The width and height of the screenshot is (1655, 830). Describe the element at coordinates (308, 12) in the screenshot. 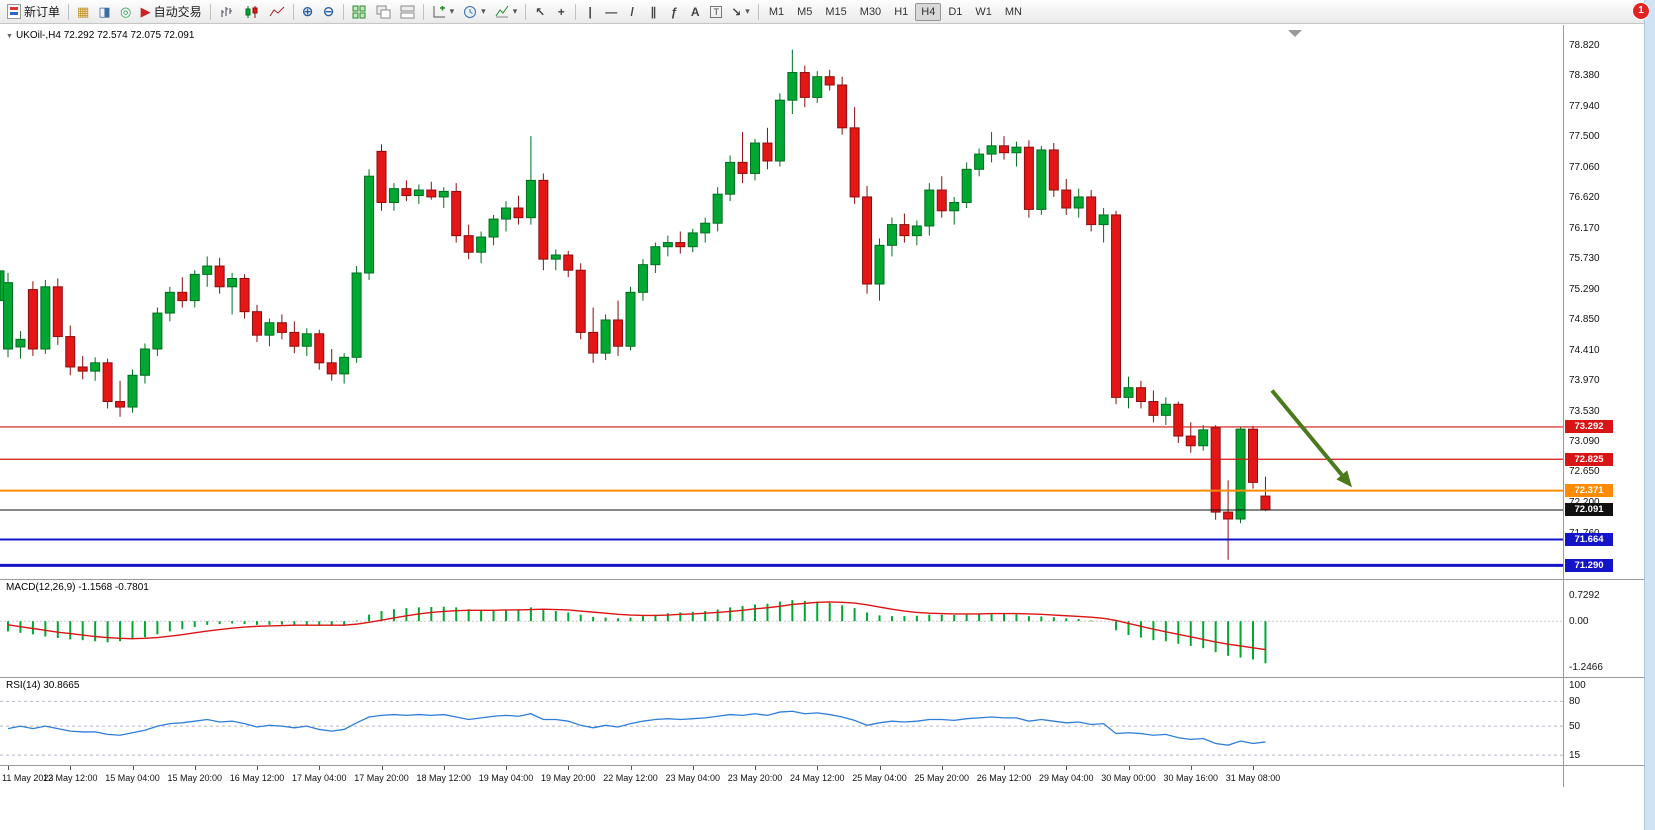

I see `zoom-in-button: ⊕` at that location.